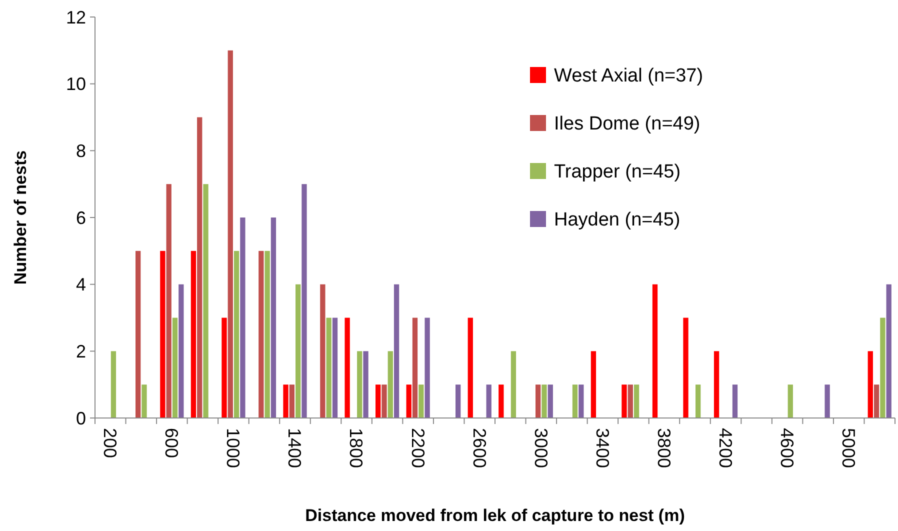 The height and width of the screenshot is (531, 898). What do you see at coordinates (725, 448) in the screenshot?
I see `x-tick-label: 4200` at bounding box center [725, 448].